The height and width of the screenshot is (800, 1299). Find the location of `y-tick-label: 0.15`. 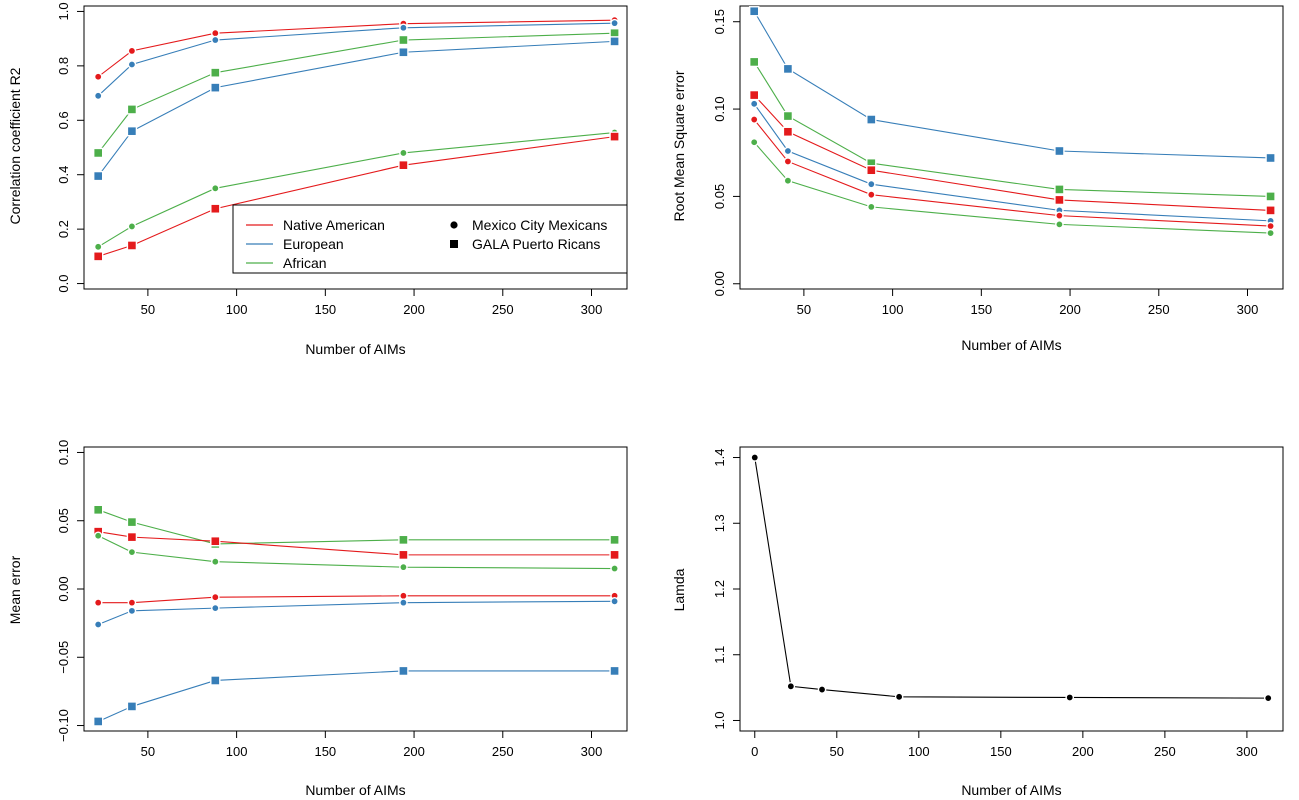

y-tick-label: 0.15 is located at coordinates (719, 21).